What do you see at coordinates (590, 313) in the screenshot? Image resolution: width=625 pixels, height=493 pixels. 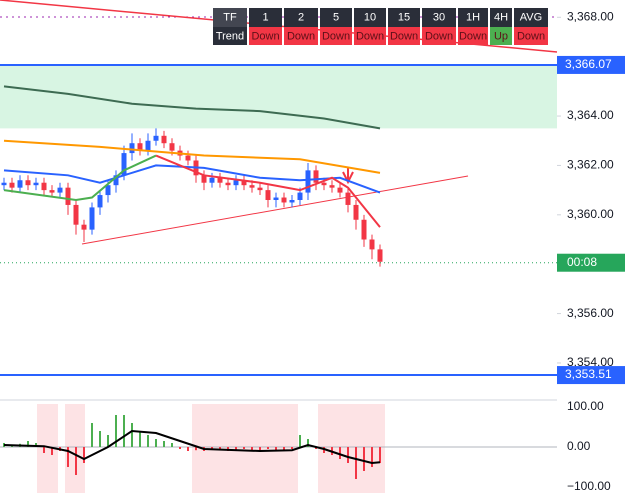 I see `y-tick-label: 3,356.00` at bounding box center [590, 313].